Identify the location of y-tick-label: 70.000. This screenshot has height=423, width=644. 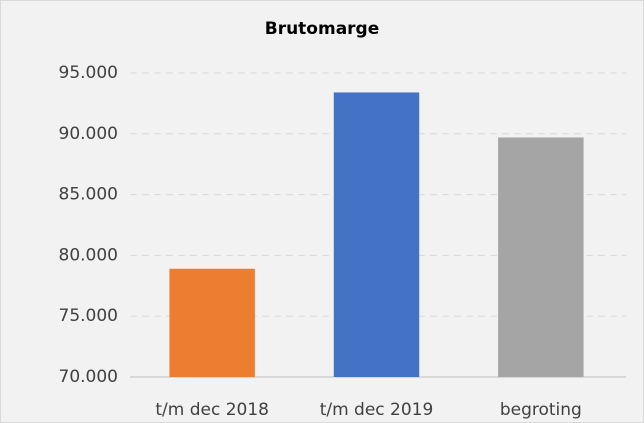
(88, 377).